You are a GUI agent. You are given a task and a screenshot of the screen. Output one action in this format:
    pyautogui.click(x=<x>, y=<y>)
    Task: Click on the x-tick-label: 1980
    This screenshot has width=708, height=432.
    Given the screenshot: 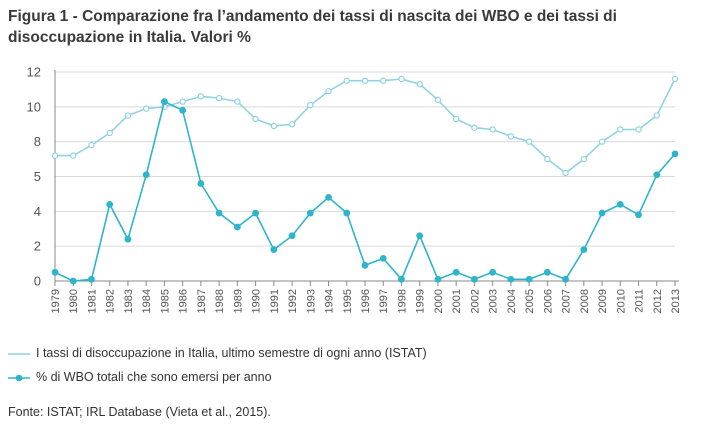 What is the action you would take?
    pyautogui.click(x=74, y=301)
    